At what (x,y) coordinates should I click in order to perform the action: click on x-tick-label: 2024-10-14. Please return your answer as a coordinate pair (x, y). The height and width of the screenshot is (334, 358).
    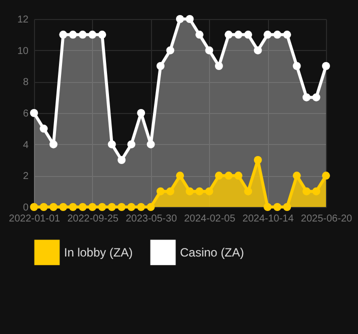
    Looking at the image, I should click on (268, 219).